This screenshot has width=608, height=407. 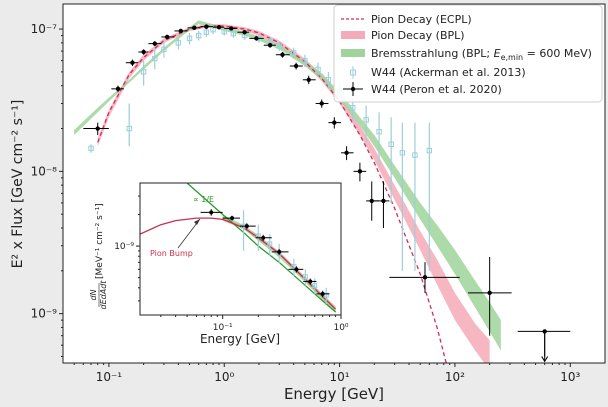 I want to click on main-x-tick-label: 10¹, so click(x=340, y=377).